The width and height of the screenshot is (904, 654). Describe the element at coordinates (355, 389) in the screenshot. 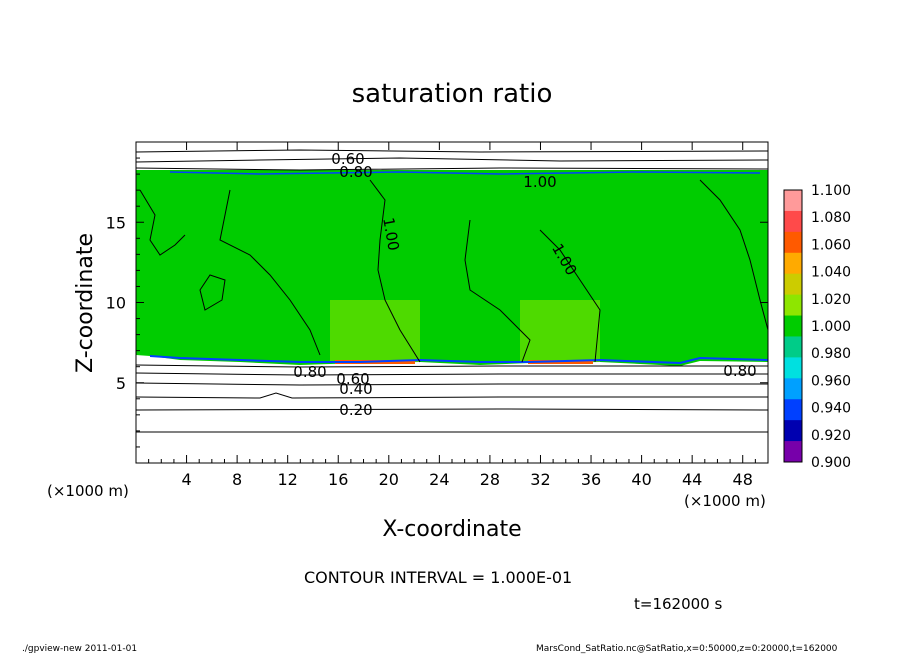

I see `contour-label: 0.40` at that location.